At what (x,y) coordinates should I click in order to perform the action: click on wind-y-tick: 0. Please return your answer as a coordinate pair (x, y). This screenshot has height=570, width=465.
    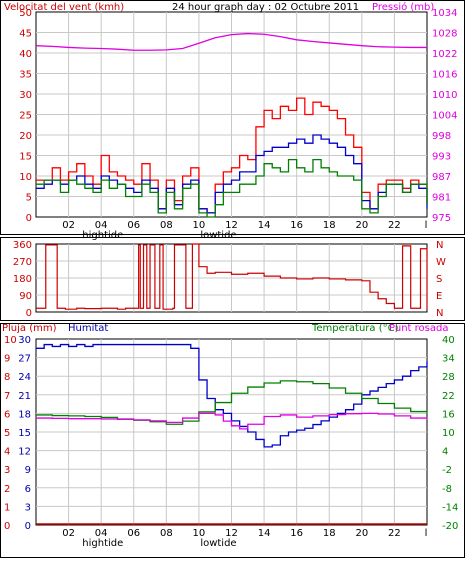
    Looking at the image, I should click on (29, 218).